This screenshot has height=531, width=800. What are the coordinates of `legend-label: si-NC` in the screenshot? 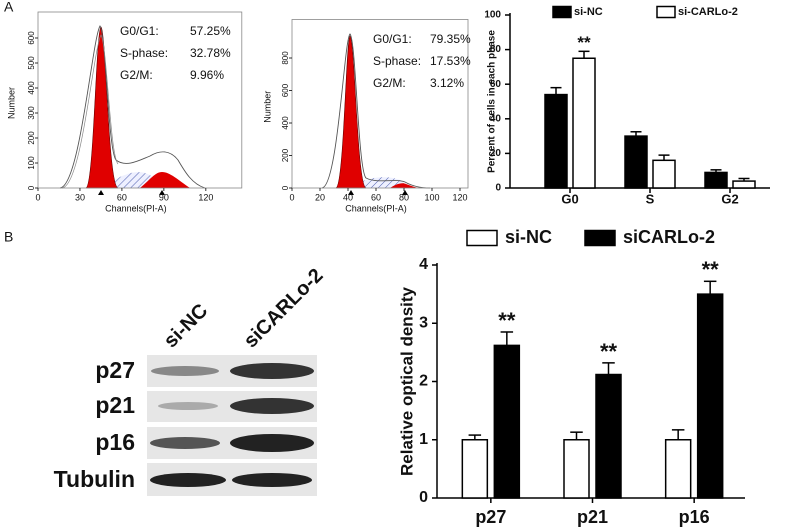 It's located at (528, 237).